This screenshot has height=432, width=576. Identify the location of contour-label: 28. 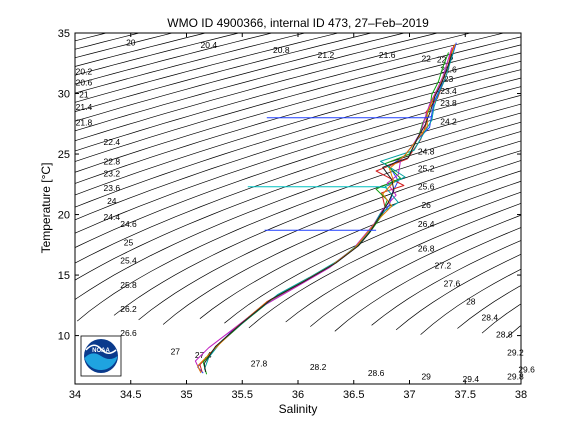
(471, 302).